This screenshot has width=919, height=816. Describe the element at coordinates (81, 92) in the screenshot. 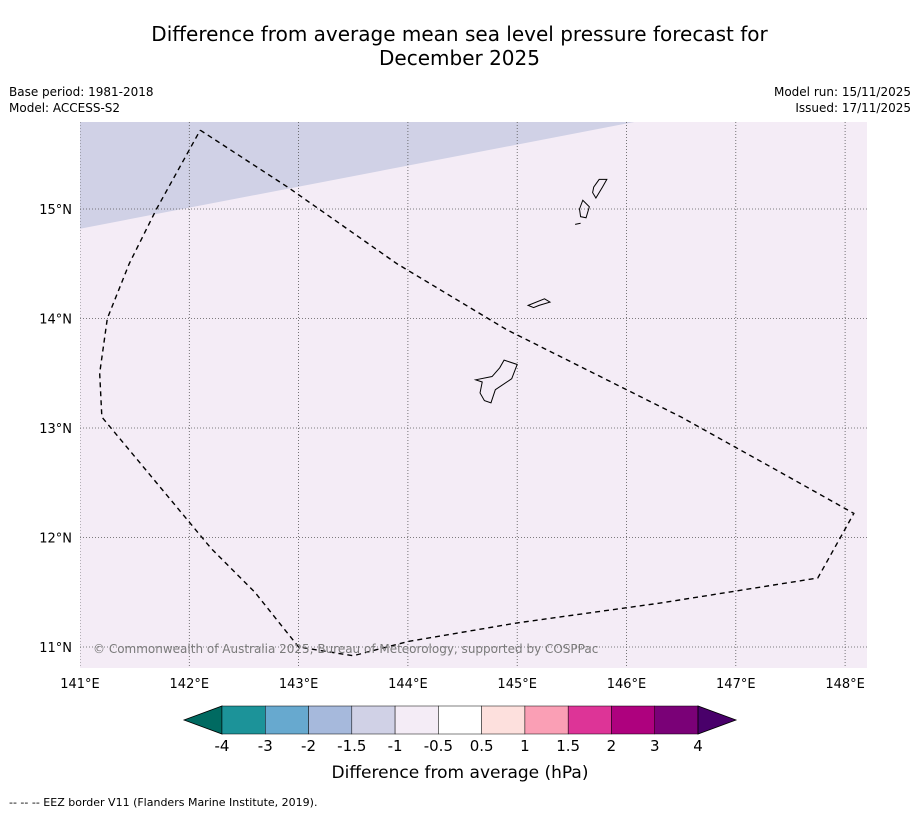

I see `base-period: Base period: 1981-2018` at that location.